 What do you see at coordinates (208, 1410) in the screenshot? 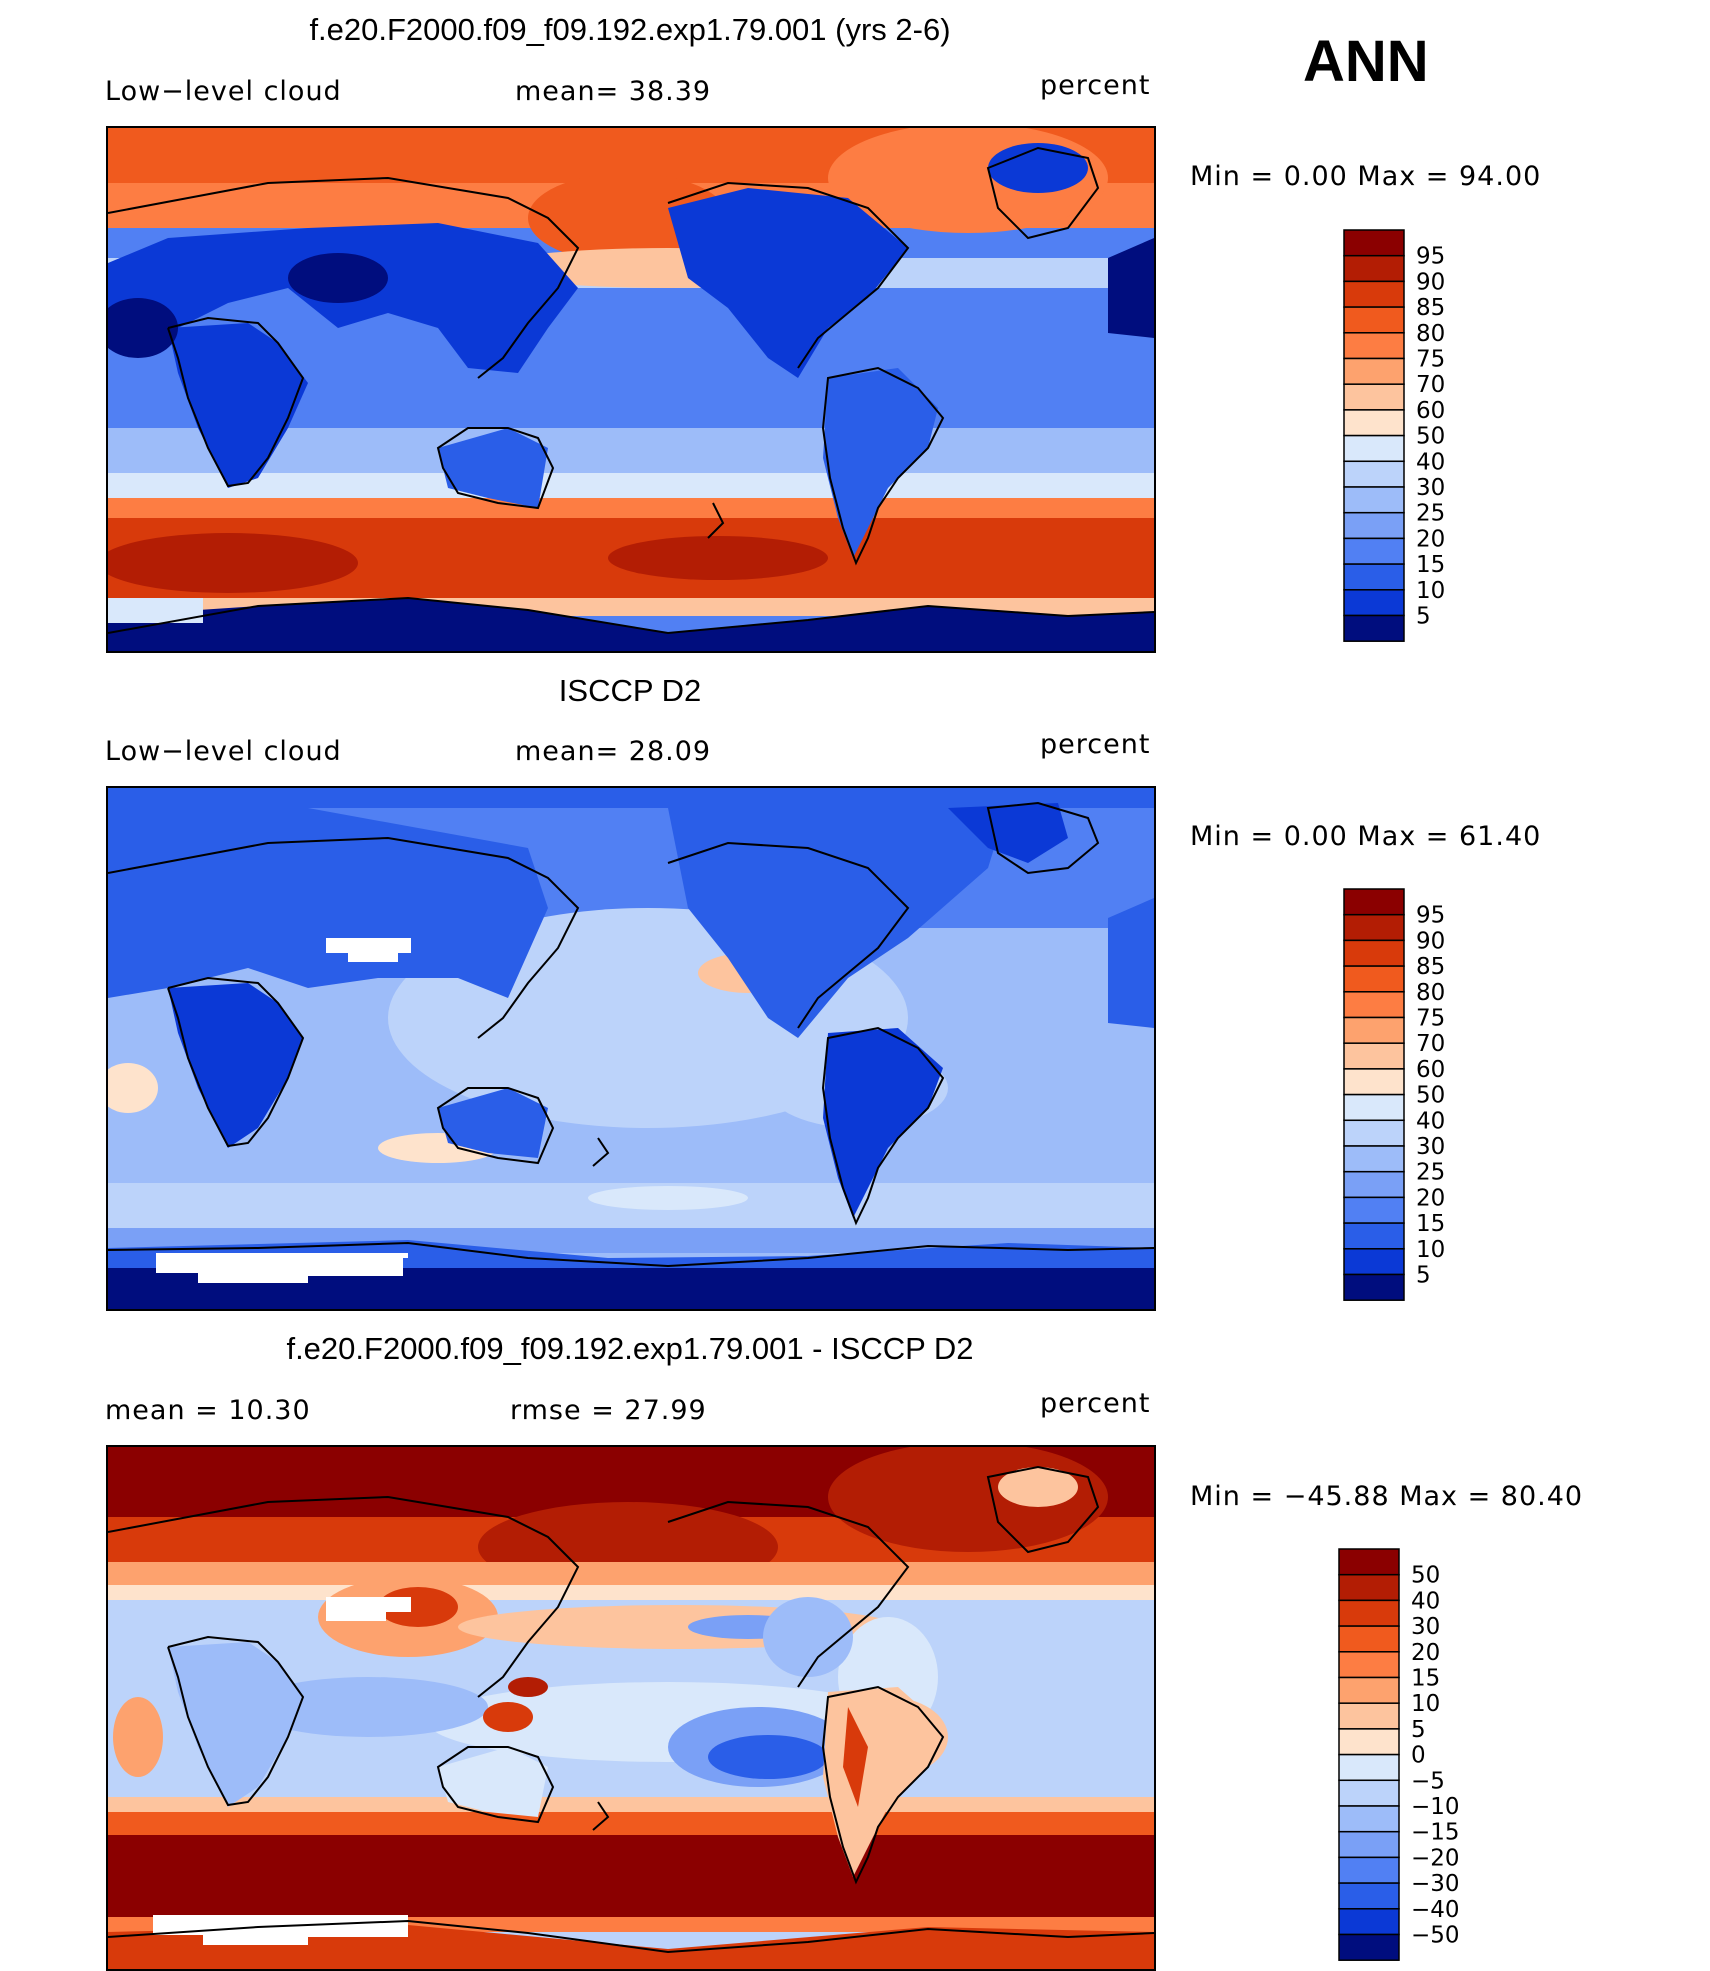
I see `panel-3-mean: mean = 10.30` at bounding box center [208, 1410].